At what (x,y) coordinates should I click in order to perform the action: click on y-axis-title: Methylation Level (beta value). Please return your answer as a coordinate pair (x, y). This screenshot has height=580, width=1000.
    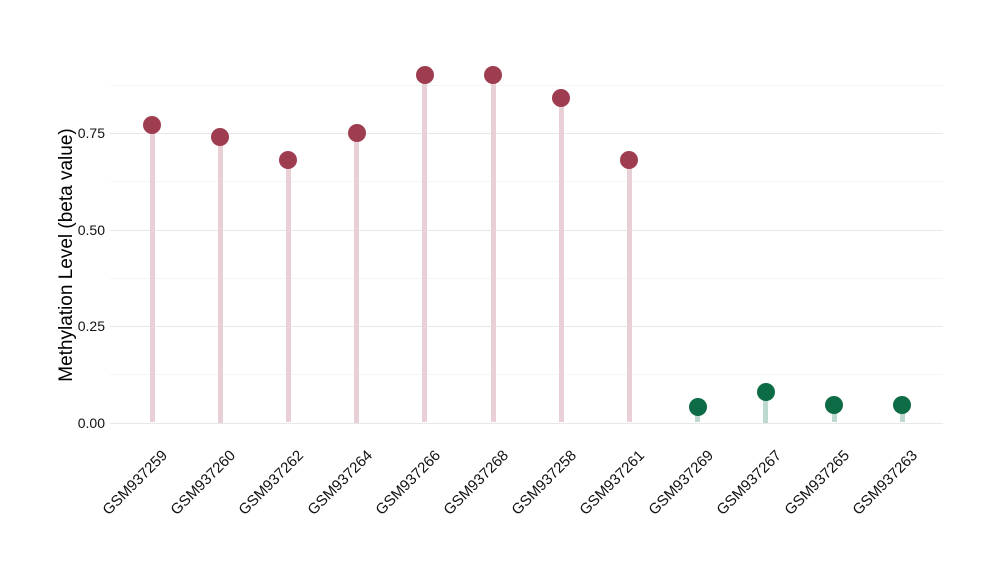
    Looking at the image, I should click on (66, 255).